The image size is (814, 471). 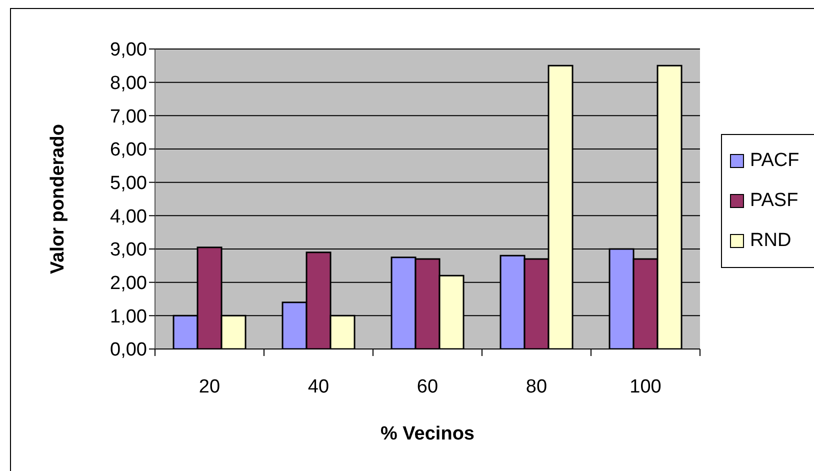 What do you see at coordinates (128, 217) in the screenshot?
I see `y-tick-label: 4,00` at bounding box center [128, 217].